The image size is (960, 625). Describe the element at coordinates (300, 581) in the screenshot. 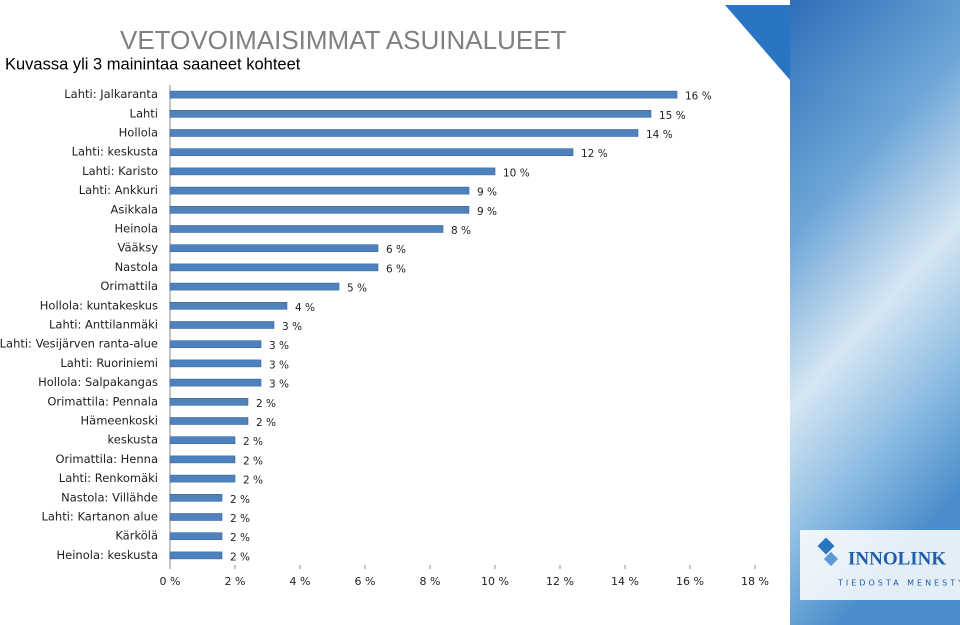

I see `x-tick-label: 4 %` at that location.